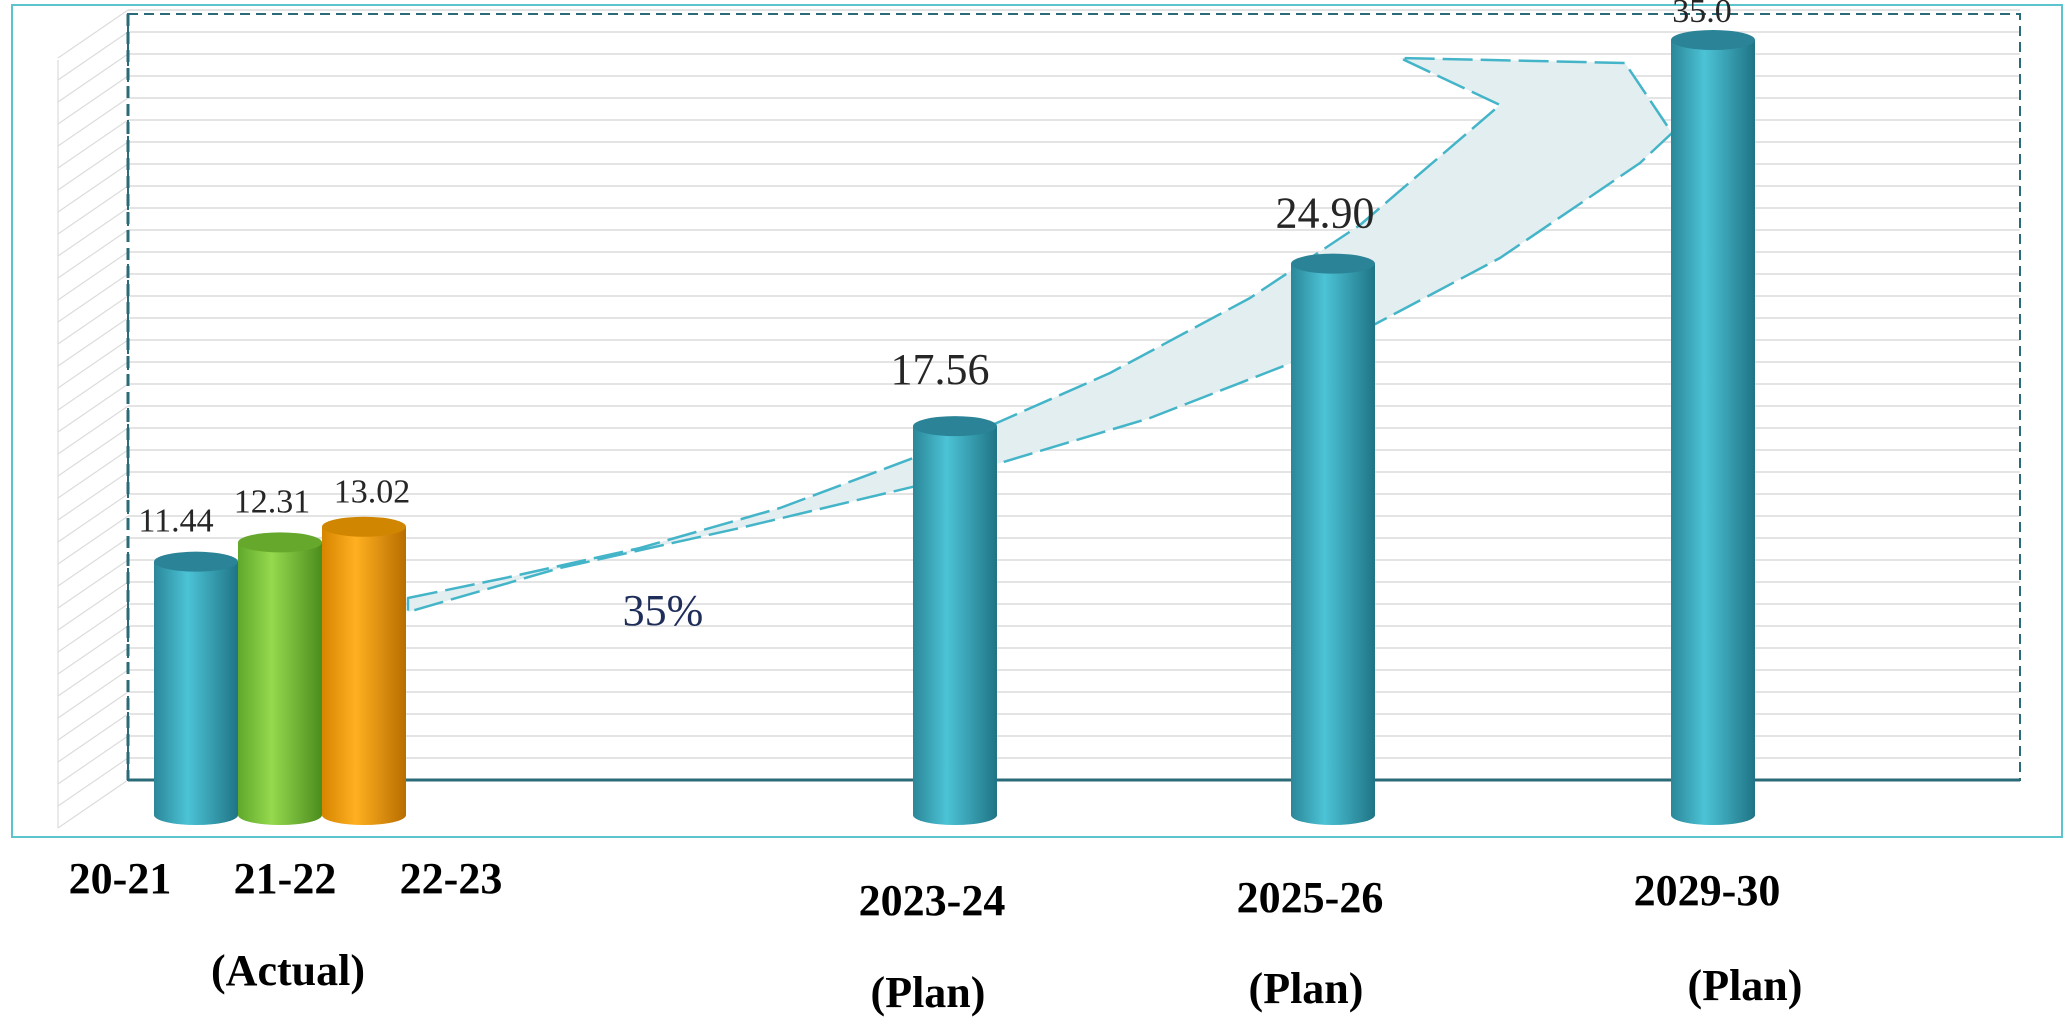 The height and width of the screenshot is (1021, 2066). I want to click on group-label-actual: (Actual), so click(288, 970).